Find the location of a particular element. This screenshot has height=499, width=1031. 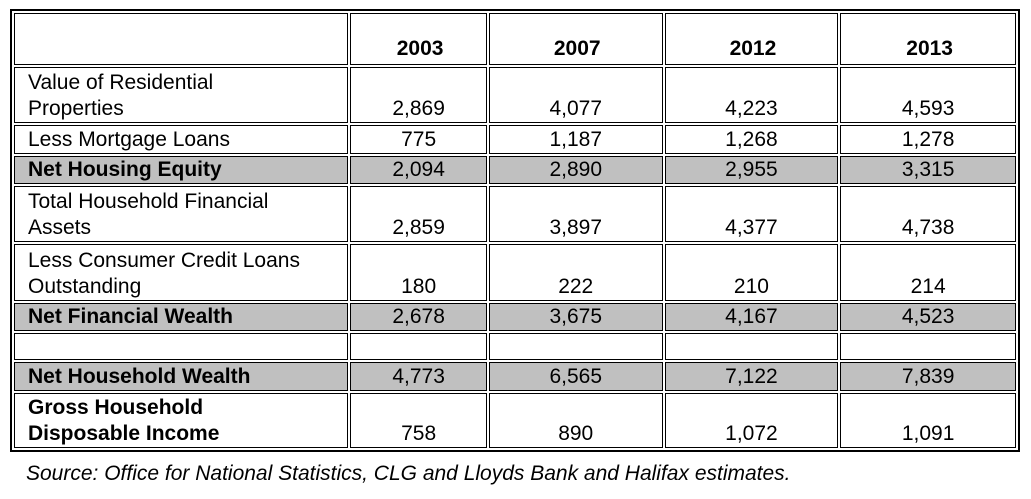

row-label: Value of Residential Properties is located at coordinates (181, 95).